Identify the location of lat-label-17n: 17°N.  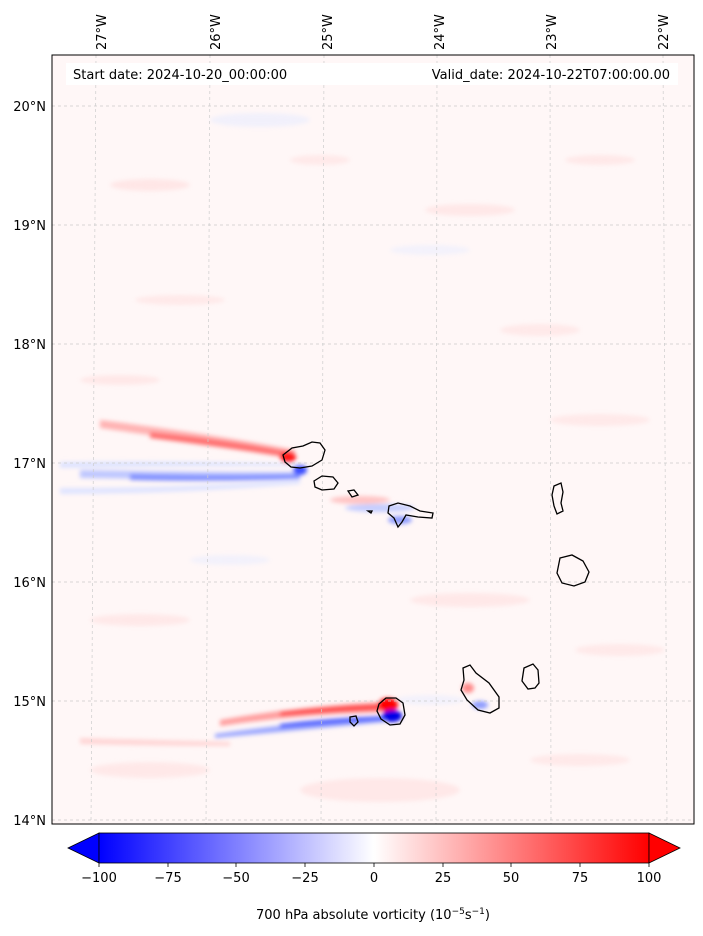
(29, 464).